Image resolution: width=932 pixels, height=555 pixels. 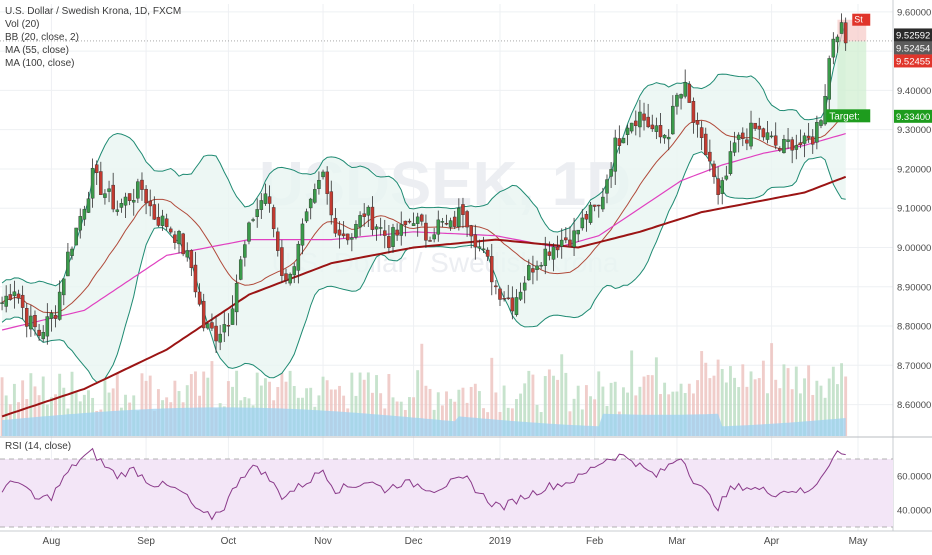 I want to click on rsi-tick-label: 60.0000, so click(x=914, y=477).